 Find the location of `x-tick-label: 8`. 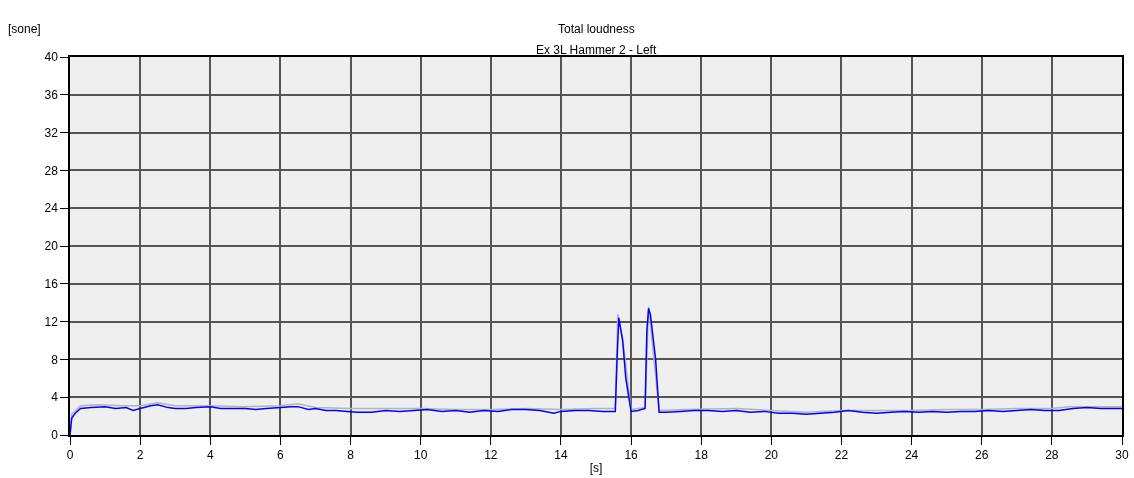

x-tick-label: 8 is located at coordinates (351, 455).